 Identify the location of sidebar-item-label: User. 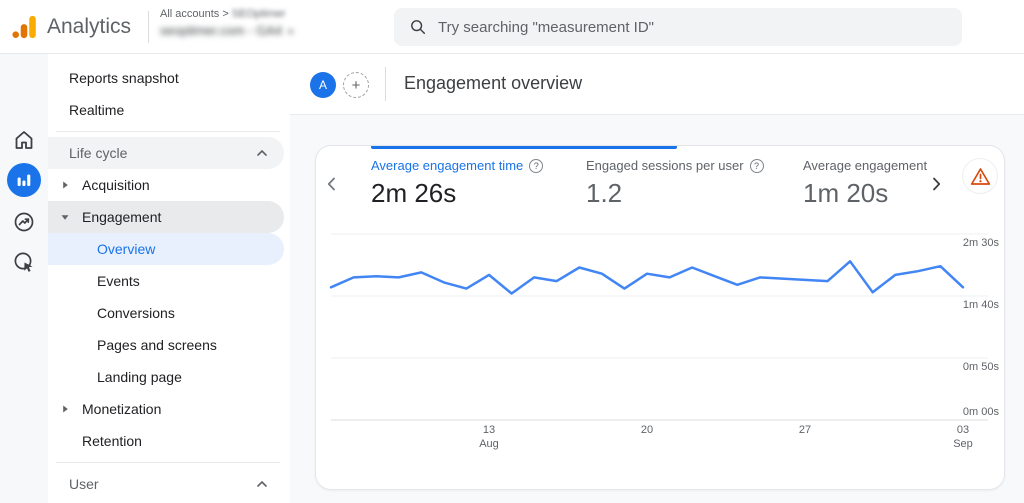
(84, 484).